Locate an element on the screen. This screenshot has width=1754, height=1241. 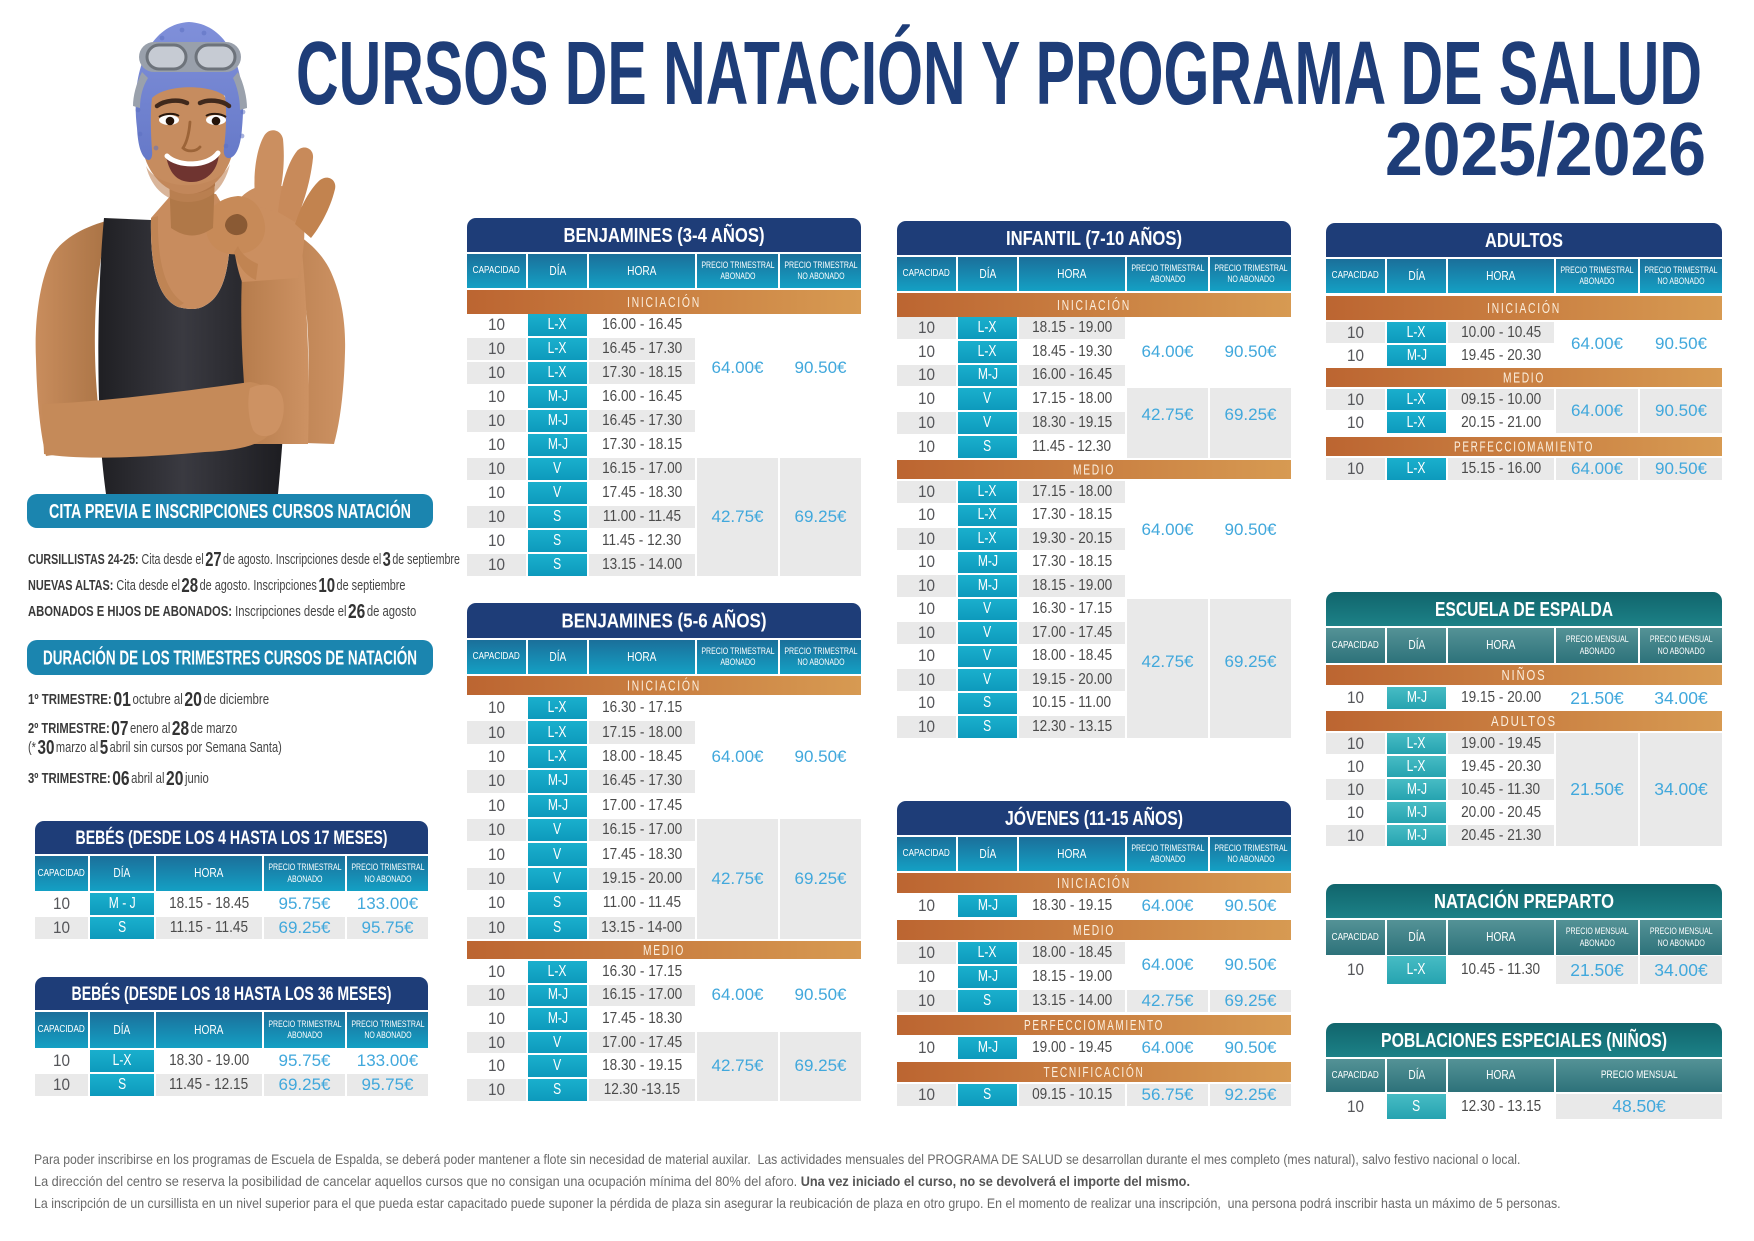
svg-text: NATACIÓN PREPARTO is located at coordinates (1524, 901).